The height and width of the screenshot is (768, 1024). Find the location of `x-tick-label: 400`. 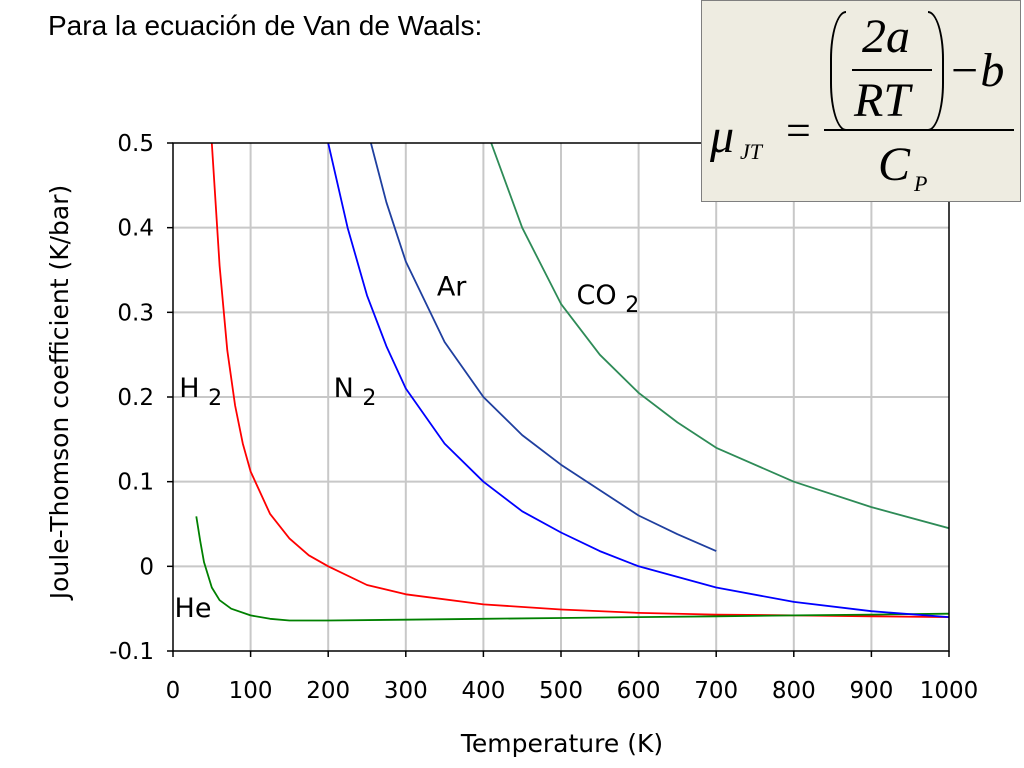

x-tick-label: 400 is located at coordinates (483, 691).